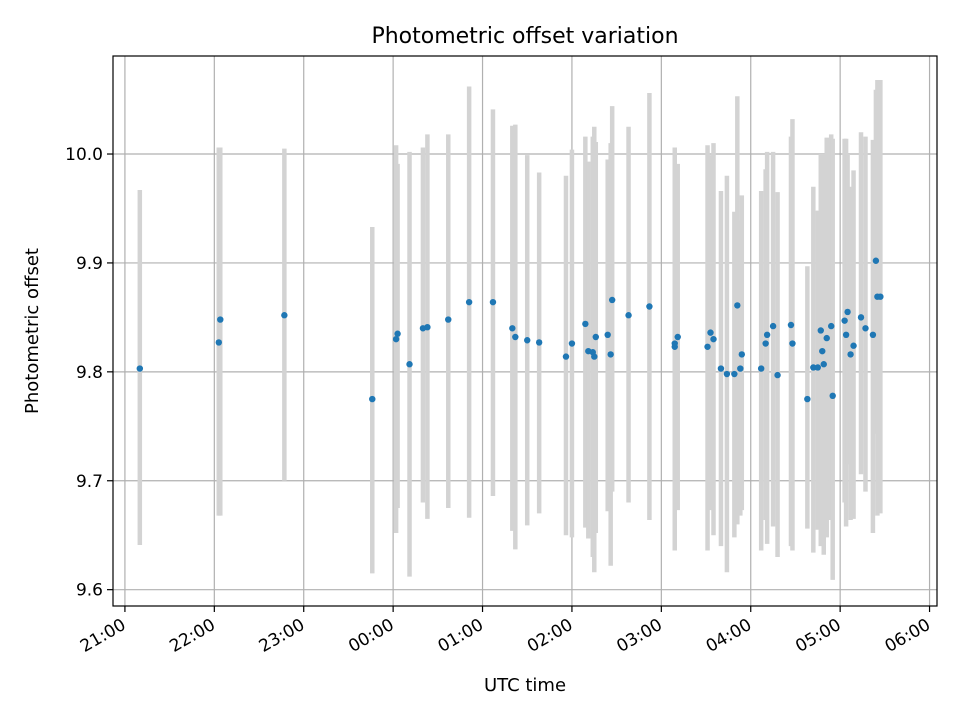  What do you see at coordinates (524, 36) in the screenshot?
I see `chart-title: Photometric offset variation` at bounding box center [524, 36].